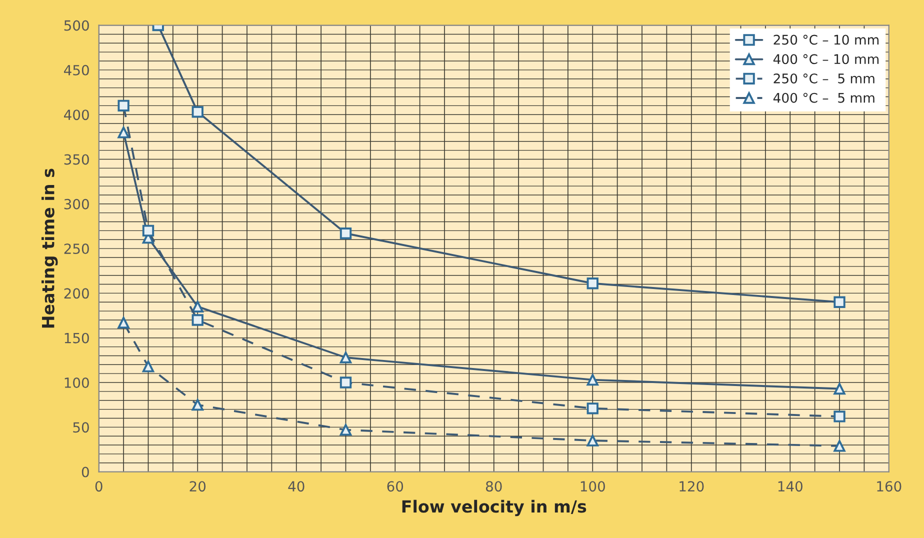 This screenshot has height=538, width=924. What do you see at coordinates (85, 472) in the screenshot?
I see `y-tick-label: 0` at bounding box center [85, 472].